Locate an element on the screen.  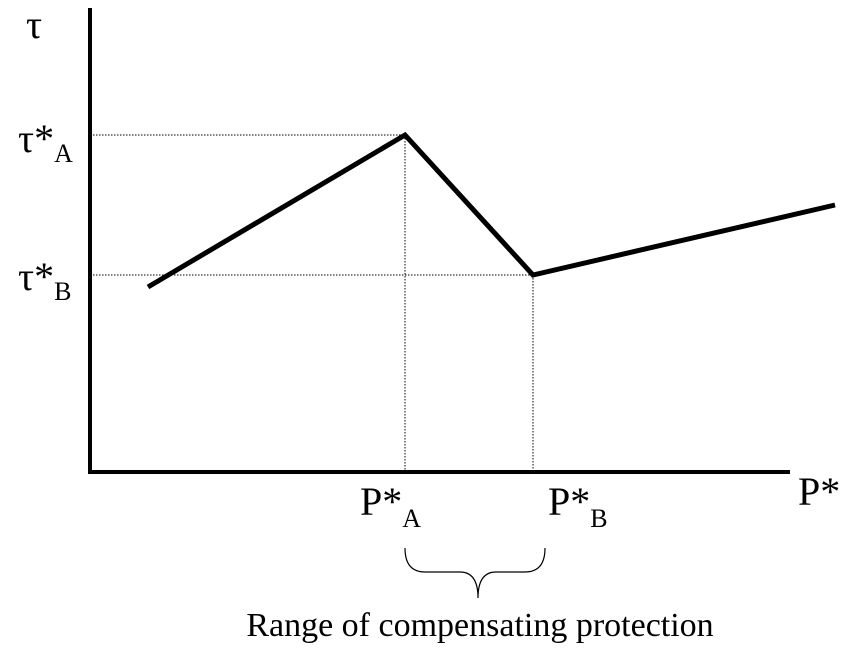
brace is located at coordinates (475, 573).